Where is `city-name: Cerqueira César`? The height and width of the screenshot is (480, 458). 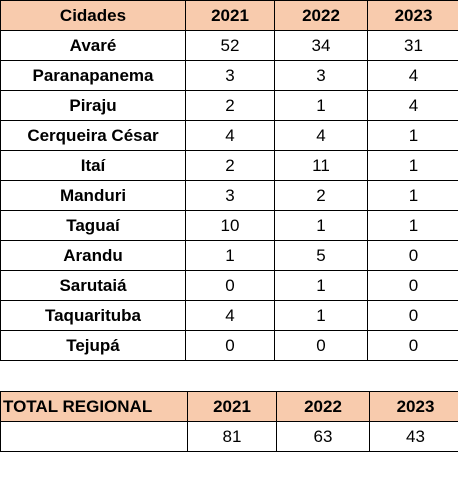
city-name: Cerqueira César is located at coordinates (93, 135).